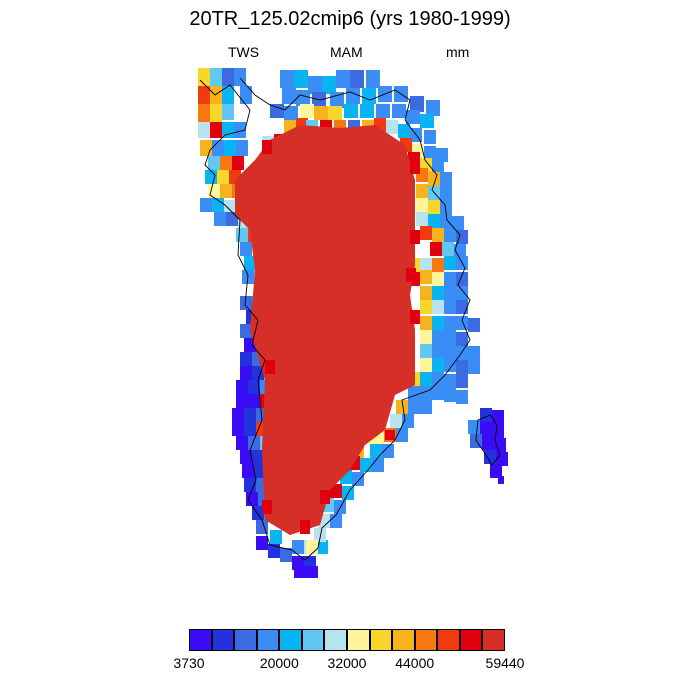 This screenshot has width=700, height=700. I want to click on season-label: MAM, so click(346, 52).